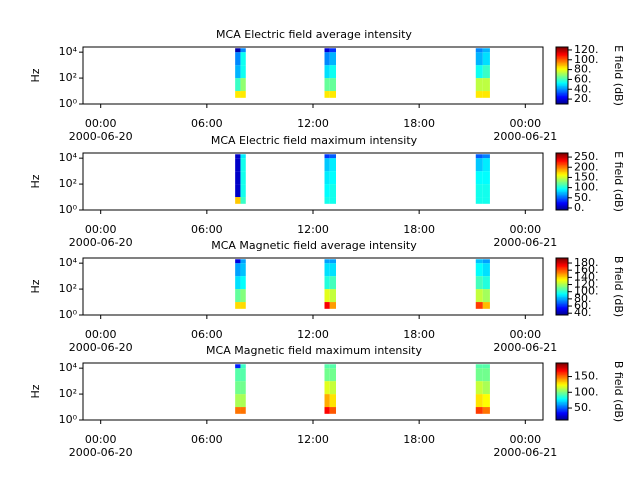  What do you see at coordinates (68, 209) in the screenshot?
I see `y-tick-label: 10⁰` at bounding box center [68, 209].